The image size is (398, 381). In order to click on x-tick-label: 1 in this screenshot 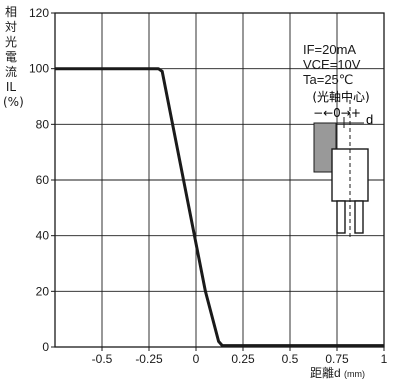, I will do `click(384, 359)`.